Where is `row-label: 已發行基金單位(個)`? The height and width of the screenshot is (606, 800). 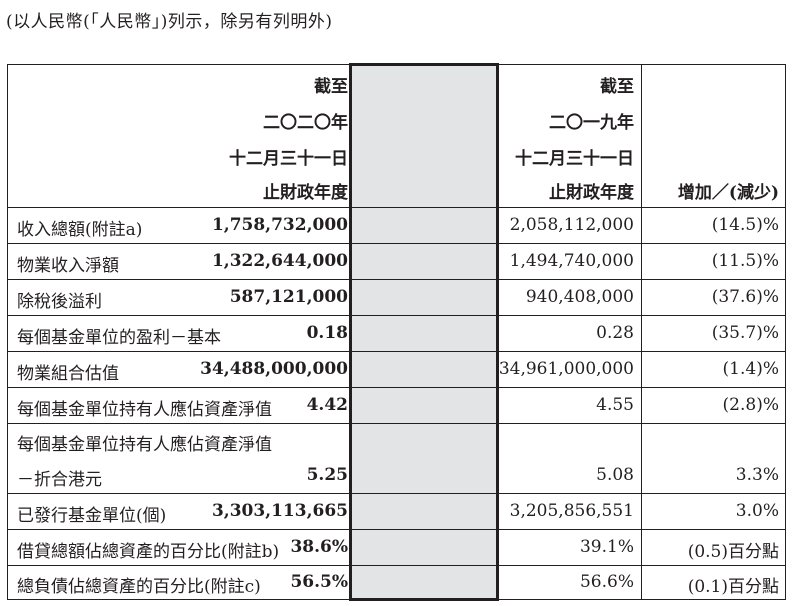 row-label: 已發行基金單位(個) is located at coordinates (92, 516).